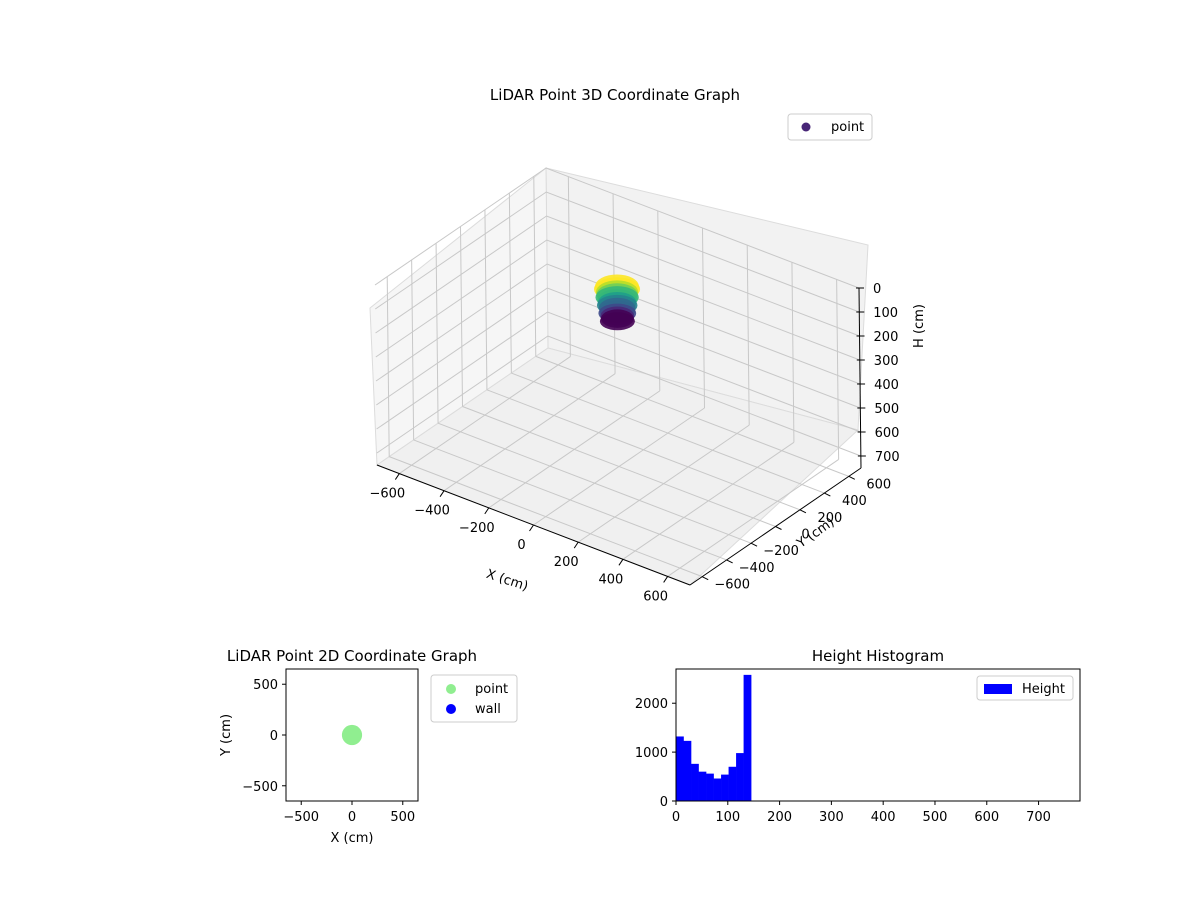  Describe the element at coordinates (352, 656) in the screenshot. I see `chart-2d-title: LiDAR Point 2D Coordinate Graph` at that location.